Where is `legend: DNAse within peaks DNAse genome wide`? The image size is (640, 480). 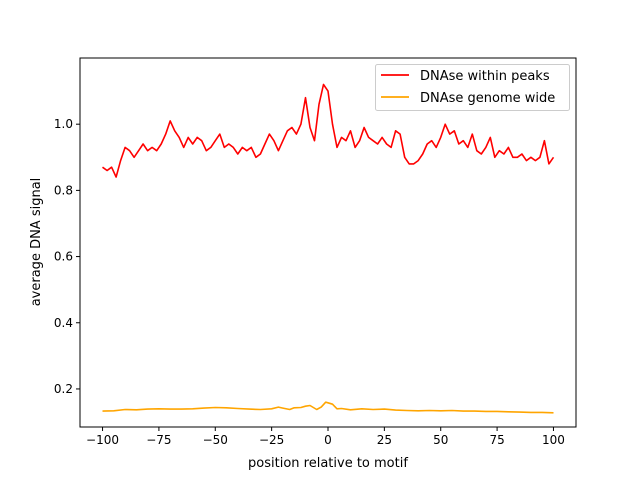
legend: DNAse within peaks DNAse genome wide is located at coordinates (472, 87).